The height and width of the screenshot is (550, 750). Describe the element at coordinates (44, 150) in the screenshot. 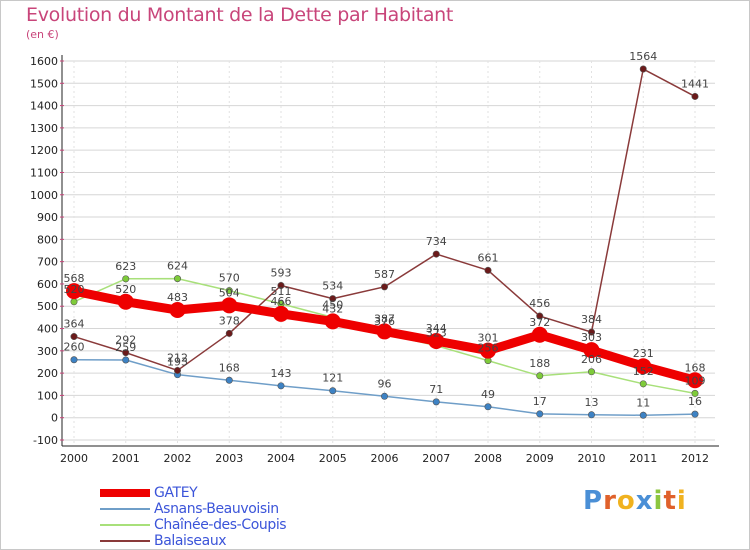

I see `y-tick-label: 1200` at that location.